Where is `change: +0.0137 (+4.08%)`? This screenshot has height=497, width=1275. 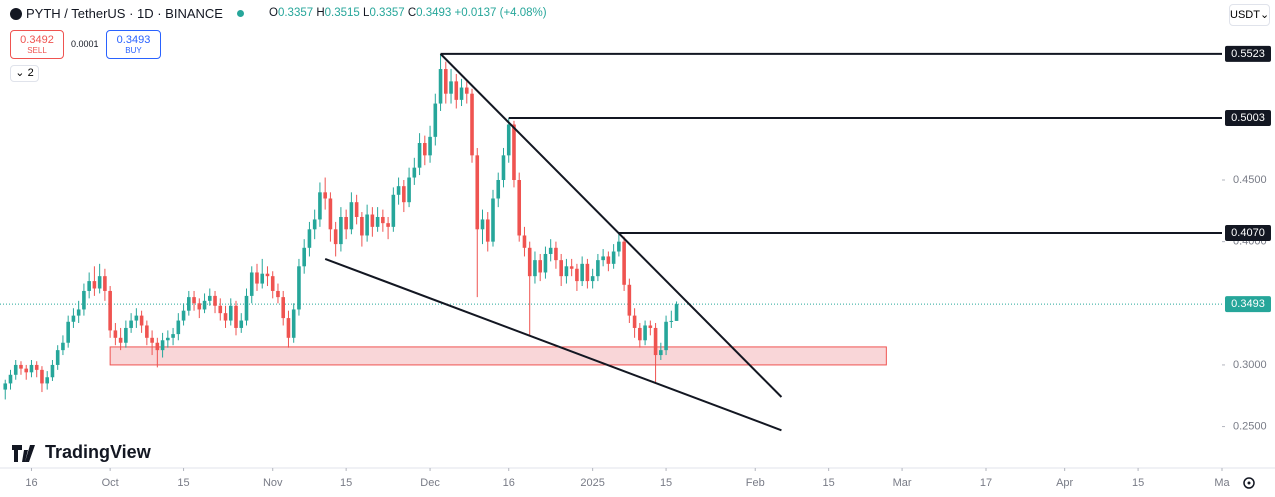
change: +0.0137 (+4.08%) is located at coordinates (500, 13).